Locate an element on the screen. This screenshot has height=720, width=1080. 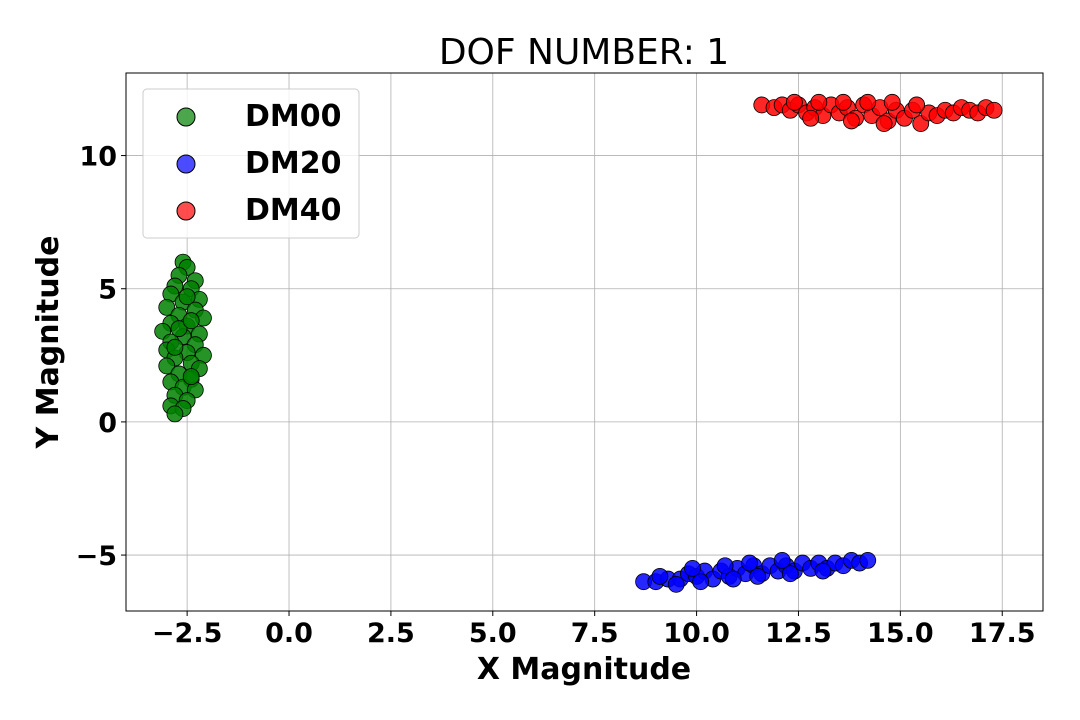
legend: DM00 DM20 DM40 is located at coordinates (251, 163).